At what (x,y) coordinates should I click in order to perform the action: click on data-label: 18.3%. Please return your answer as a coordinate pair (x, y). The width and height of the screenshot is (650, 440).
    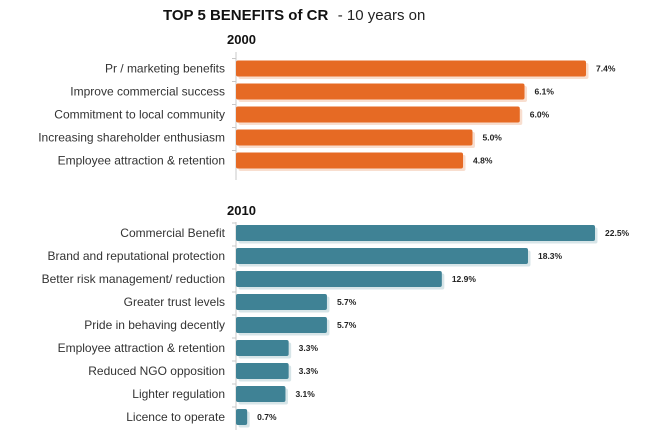
    Looking at the image, I should click on (550, 256).